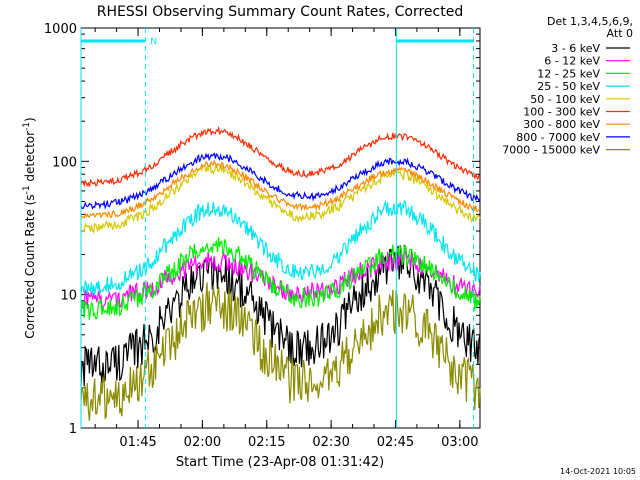  Describe the element at coordinates (64, 162) in the screenshot. I see `y-tick-label: 100` at that location.